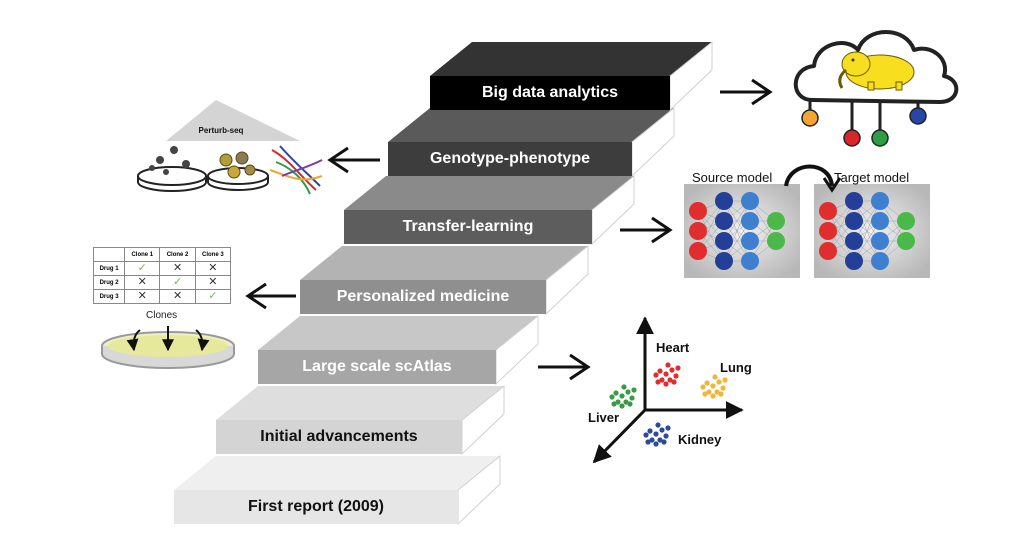 The height and width of the screenshot is (536, 1032). Describe the element at coordinates (109, 268) in the screenshot. I see `table-row-label: Drug 1` at that location.